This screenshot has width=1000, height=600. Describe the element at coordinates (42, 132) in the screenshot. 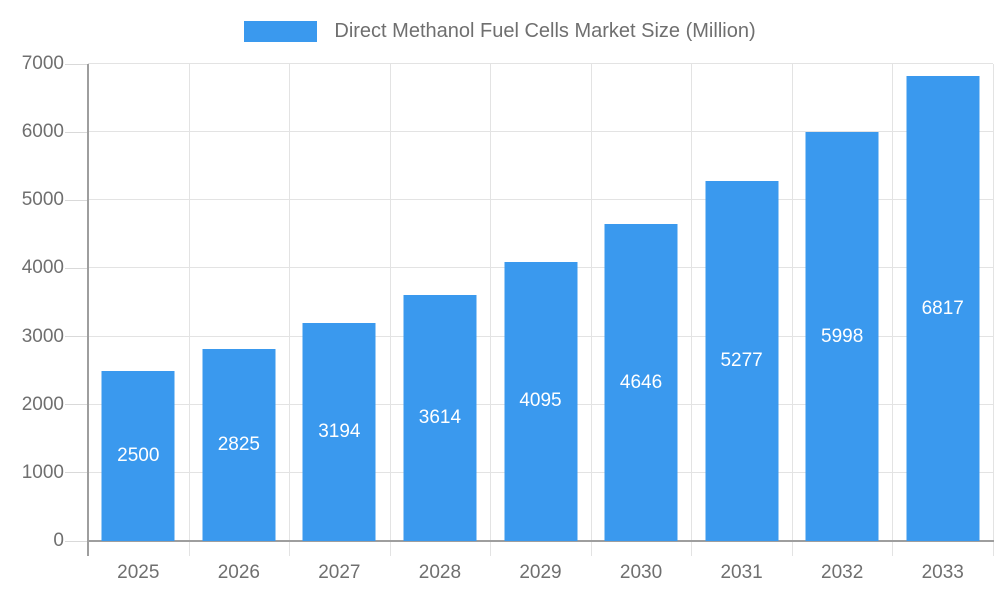

I see `y-axis-label: 6000` at that location.